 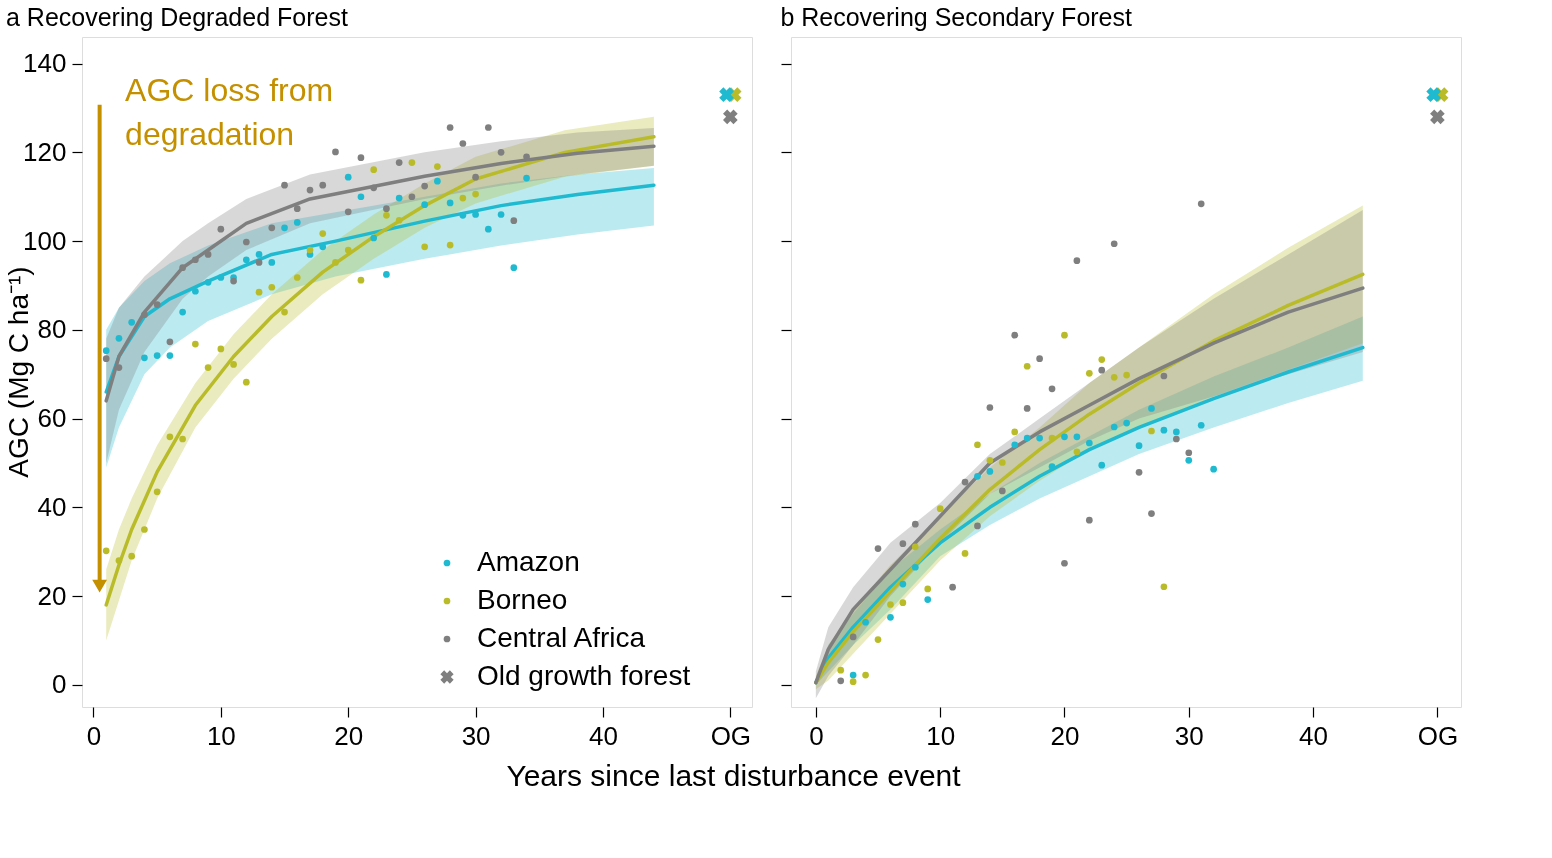 I want to click on y-tick-label: 100, so click(x=45, y=240).